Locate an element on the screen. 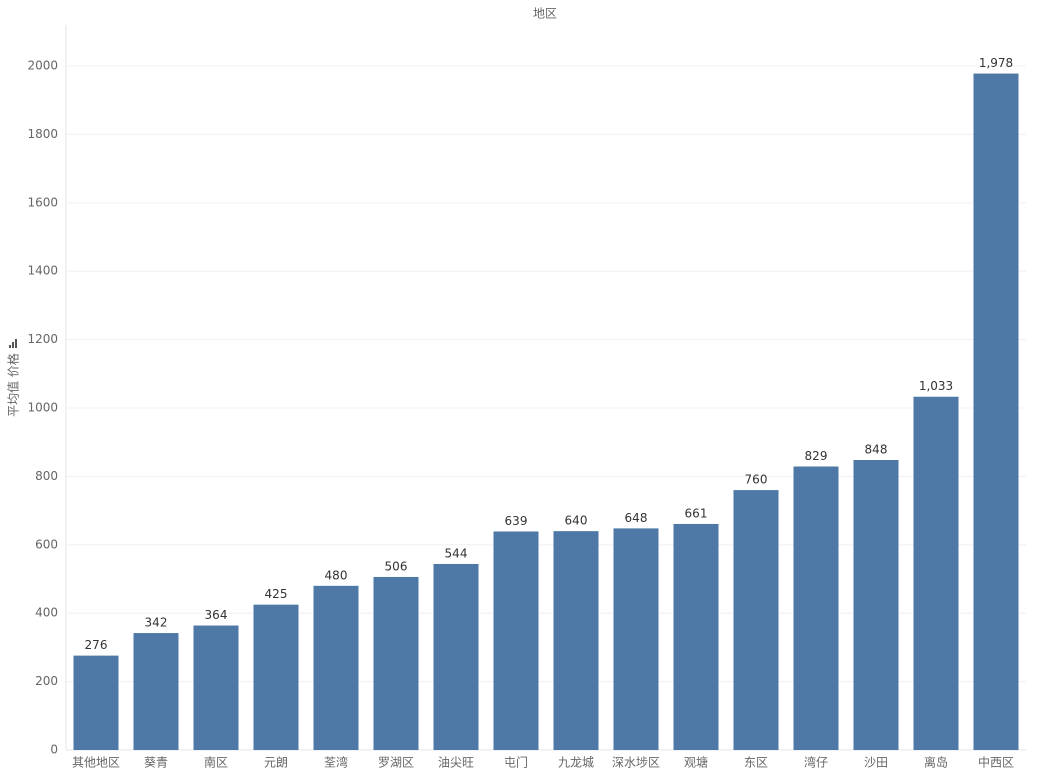  y-tick-label: 1600 is located at coordinates (42, 202).